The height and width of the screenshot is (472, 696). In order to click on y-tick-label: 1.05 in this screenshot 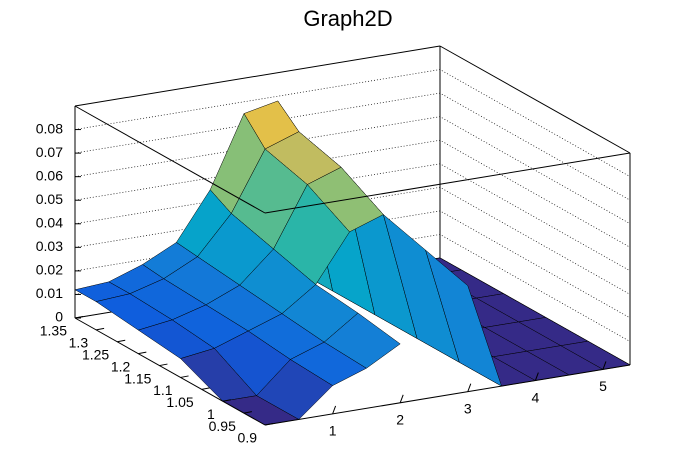, I will do `click(179, 402)`.